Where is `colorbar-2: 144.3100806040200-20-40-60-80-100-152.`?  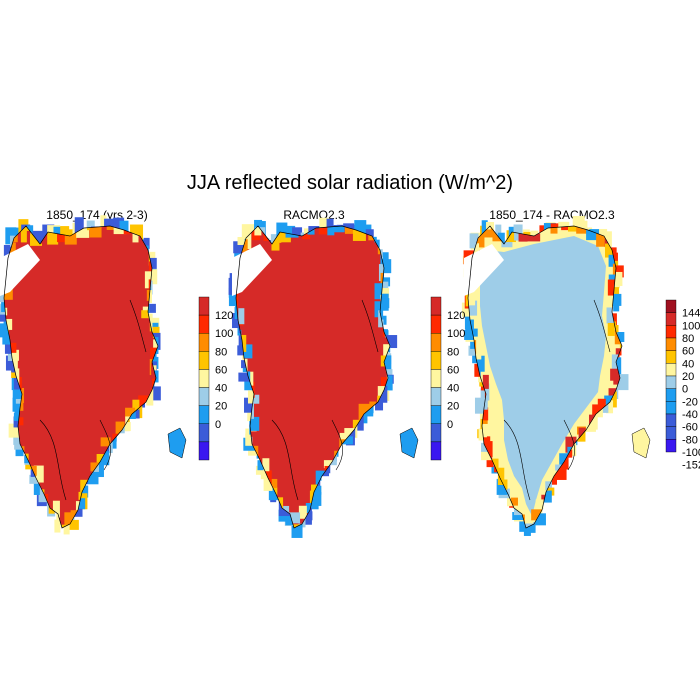
colorbar-2: 144.3100806040200-20-40-60-80-100-152. is located at coordinates (682, 385).